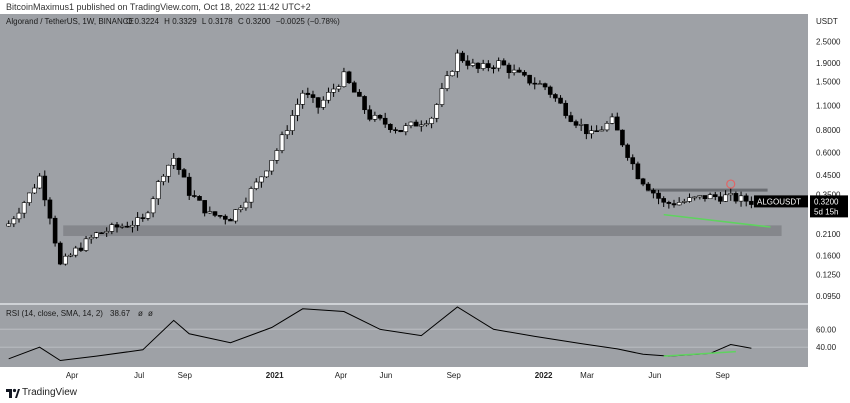  Describe the element at coordinates (70, 21) in the screenshot. I see `symbol-title: Algorand / TetherUS, 1W, BINANCE` at that location.